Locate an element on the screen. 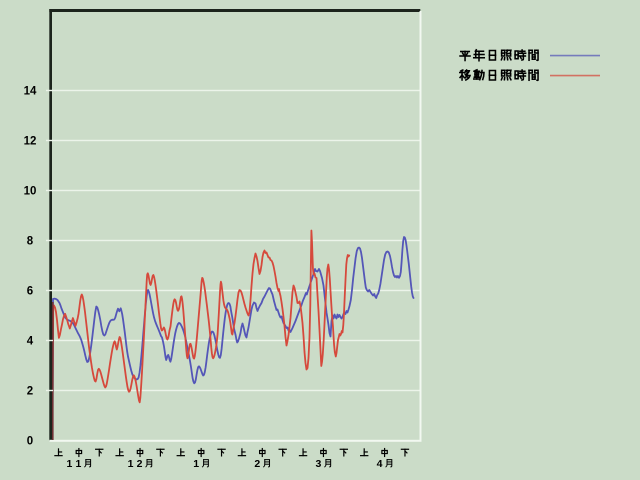  svg-text: 10 is located at coordinates (30, 192).